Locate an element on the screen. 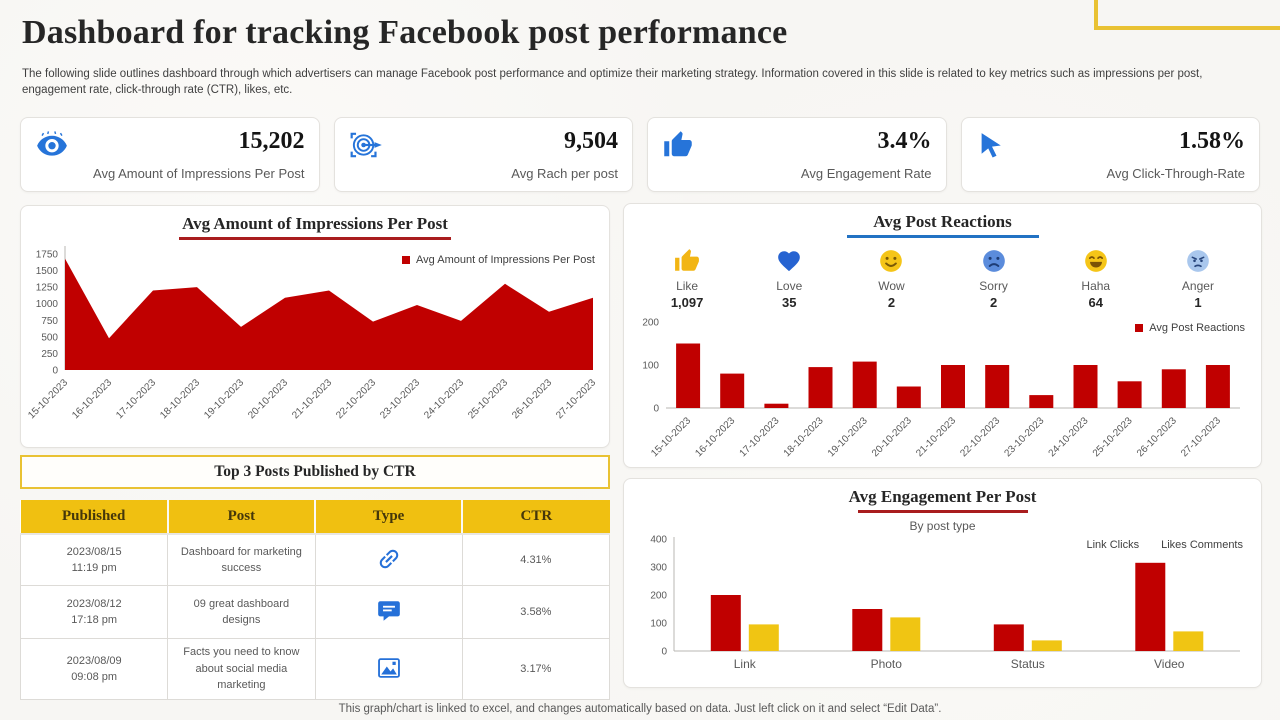  reaction-value: 2 is located at coordinates (993, 302).